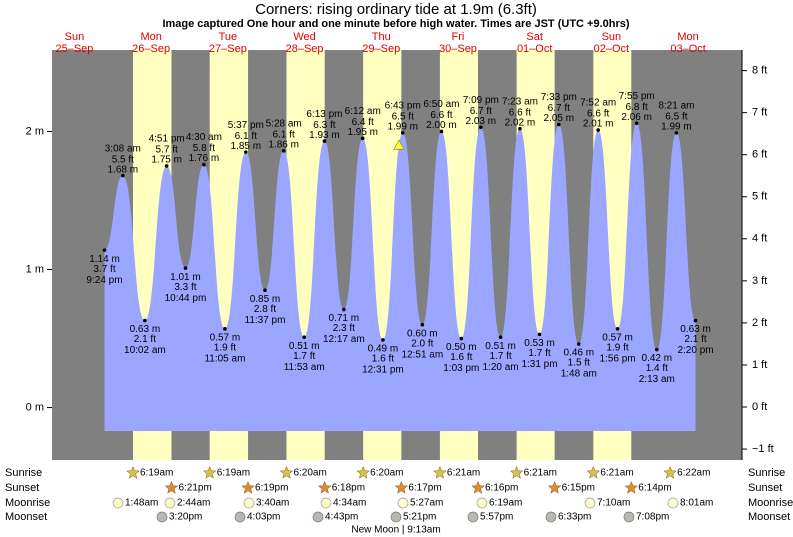 This screenshot has height=537, width=793. What do you see at coordinates (362, 132) in the screenshot?
I see `extreme-meters: 1.95 m` at bounding box center [362, 132].